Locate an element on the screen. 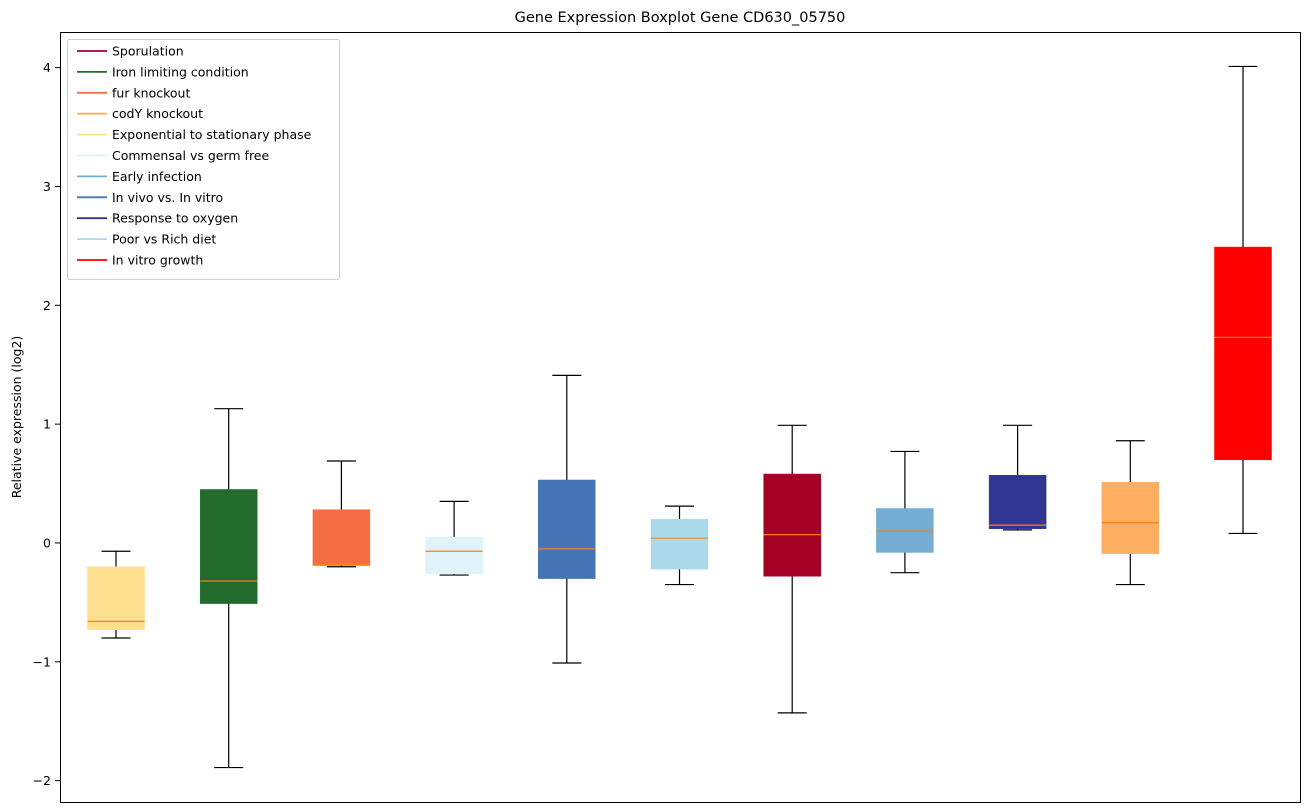  legend-item: codY knockout is located at coordinates (140, 113).